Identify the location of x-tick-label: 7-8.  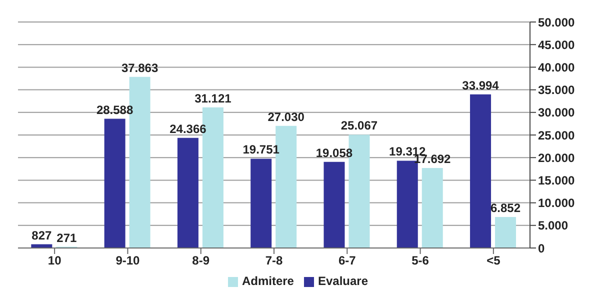
(274, 261).